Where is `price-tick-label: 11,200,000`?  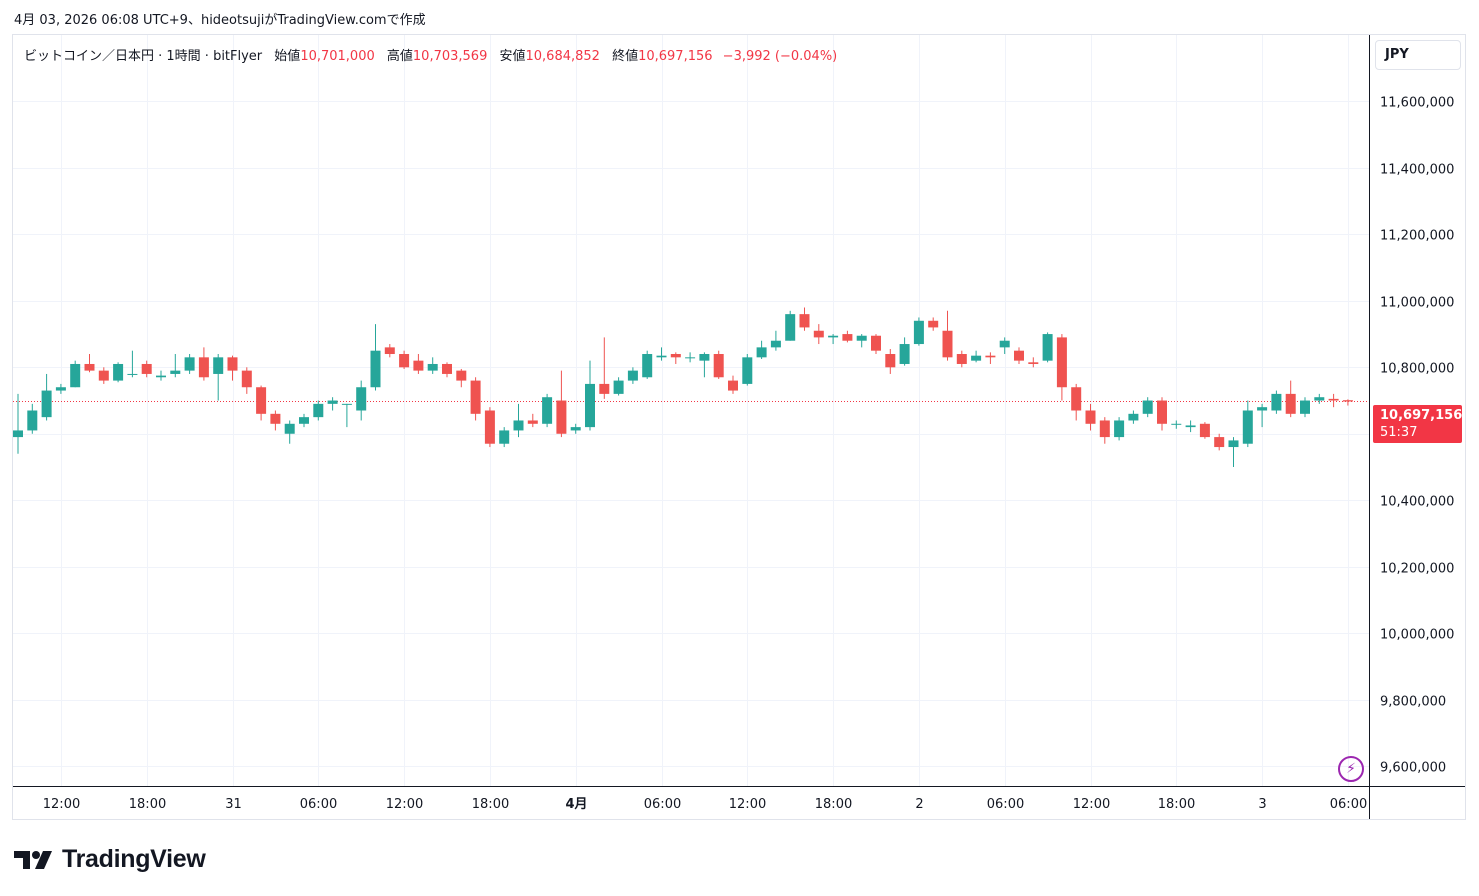
price-tick-label: 11,200,000 is located at coordinates (1417, 236).